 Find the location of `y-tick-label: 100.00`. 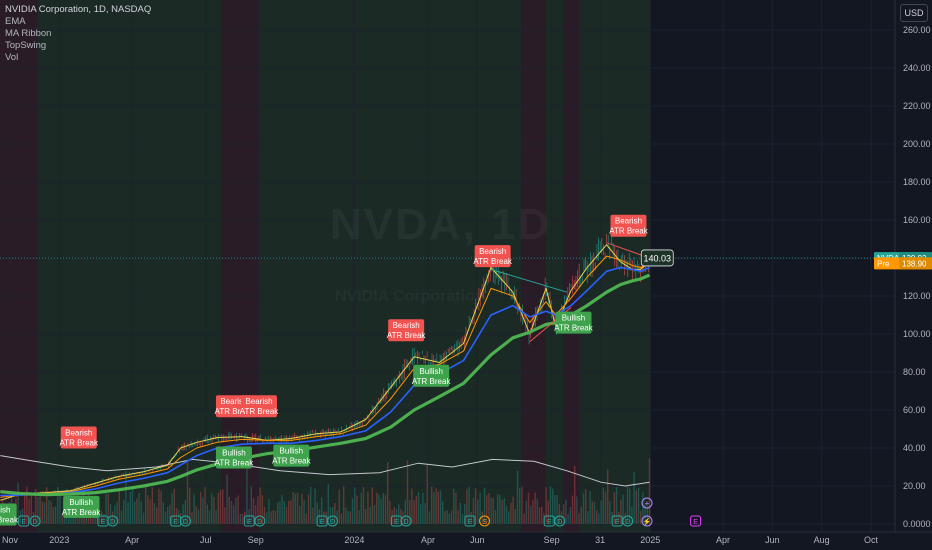

y-tick-label: 100.00 is located at coordinates (917, 334).